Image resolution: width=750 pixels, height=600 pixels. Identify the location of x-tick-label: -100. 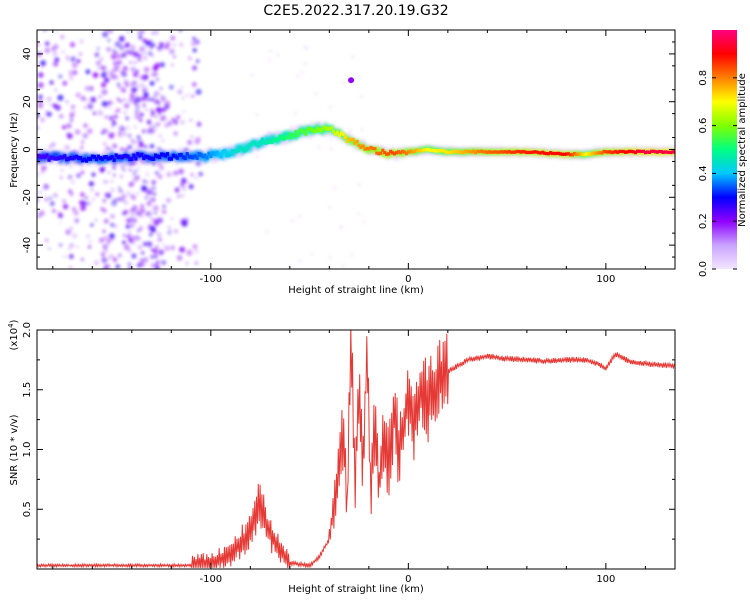
(210, 279).